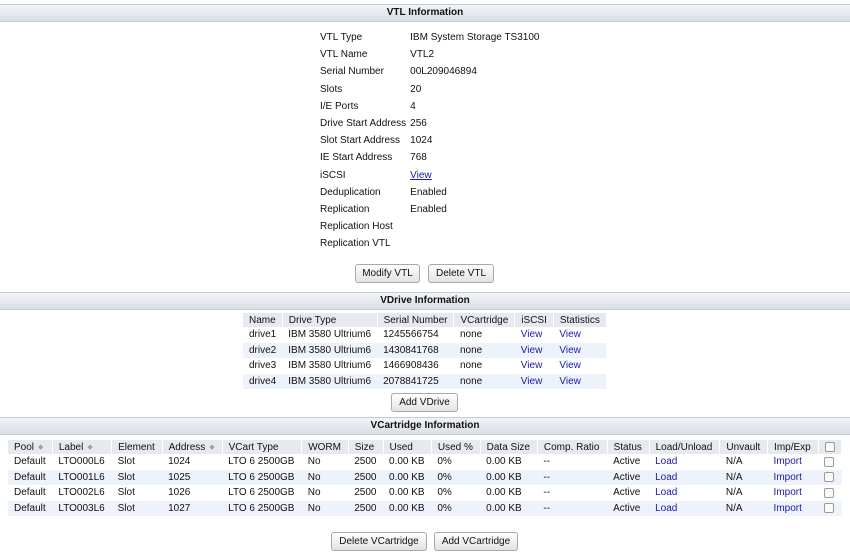 Image resolution: width=850 pixels, height=555 pixels. I want to click on col-statistics: Statistics, so click(580, 320).